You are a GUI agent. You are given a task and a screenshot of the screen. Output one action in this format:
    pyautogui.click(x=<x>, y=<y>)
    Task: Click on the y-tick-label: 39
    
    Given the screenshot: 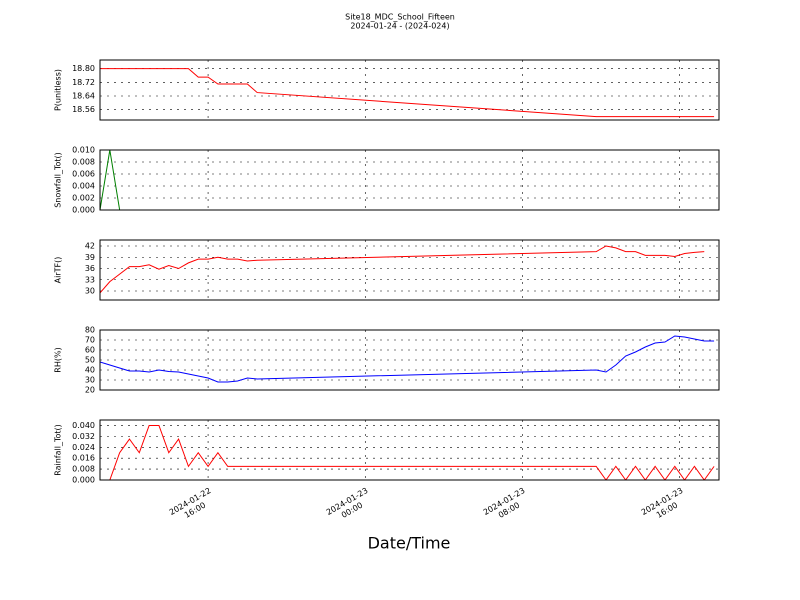 What is the action you would take?
    pyautogui.click(x=90, y=257)
    